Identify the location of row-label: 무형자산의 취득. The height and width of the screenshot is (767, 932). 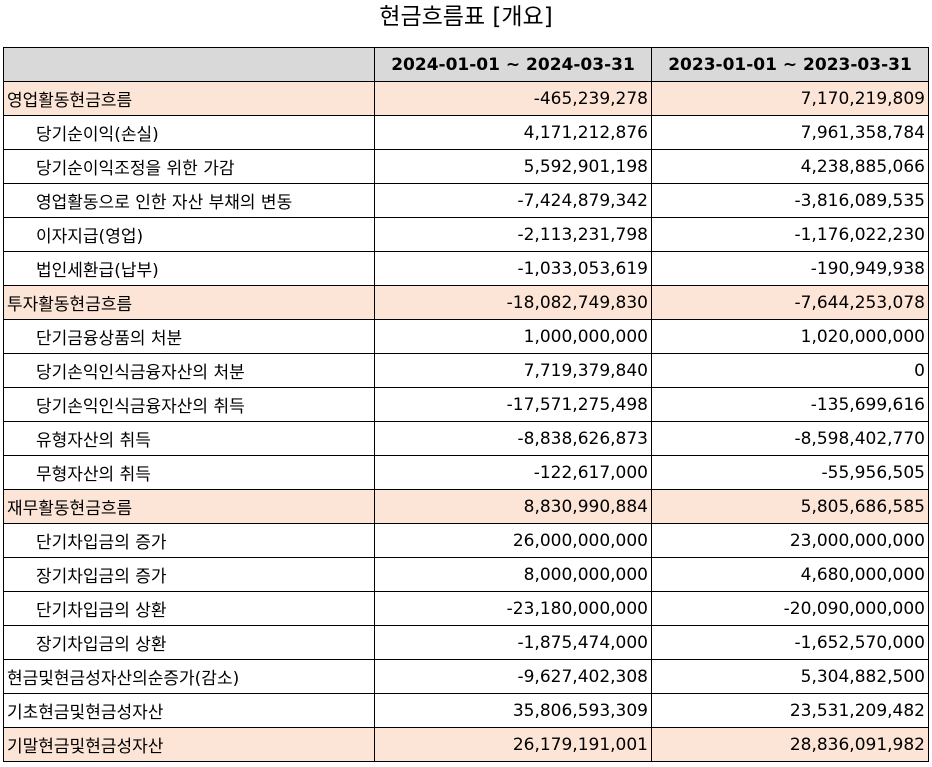
(189, 472).